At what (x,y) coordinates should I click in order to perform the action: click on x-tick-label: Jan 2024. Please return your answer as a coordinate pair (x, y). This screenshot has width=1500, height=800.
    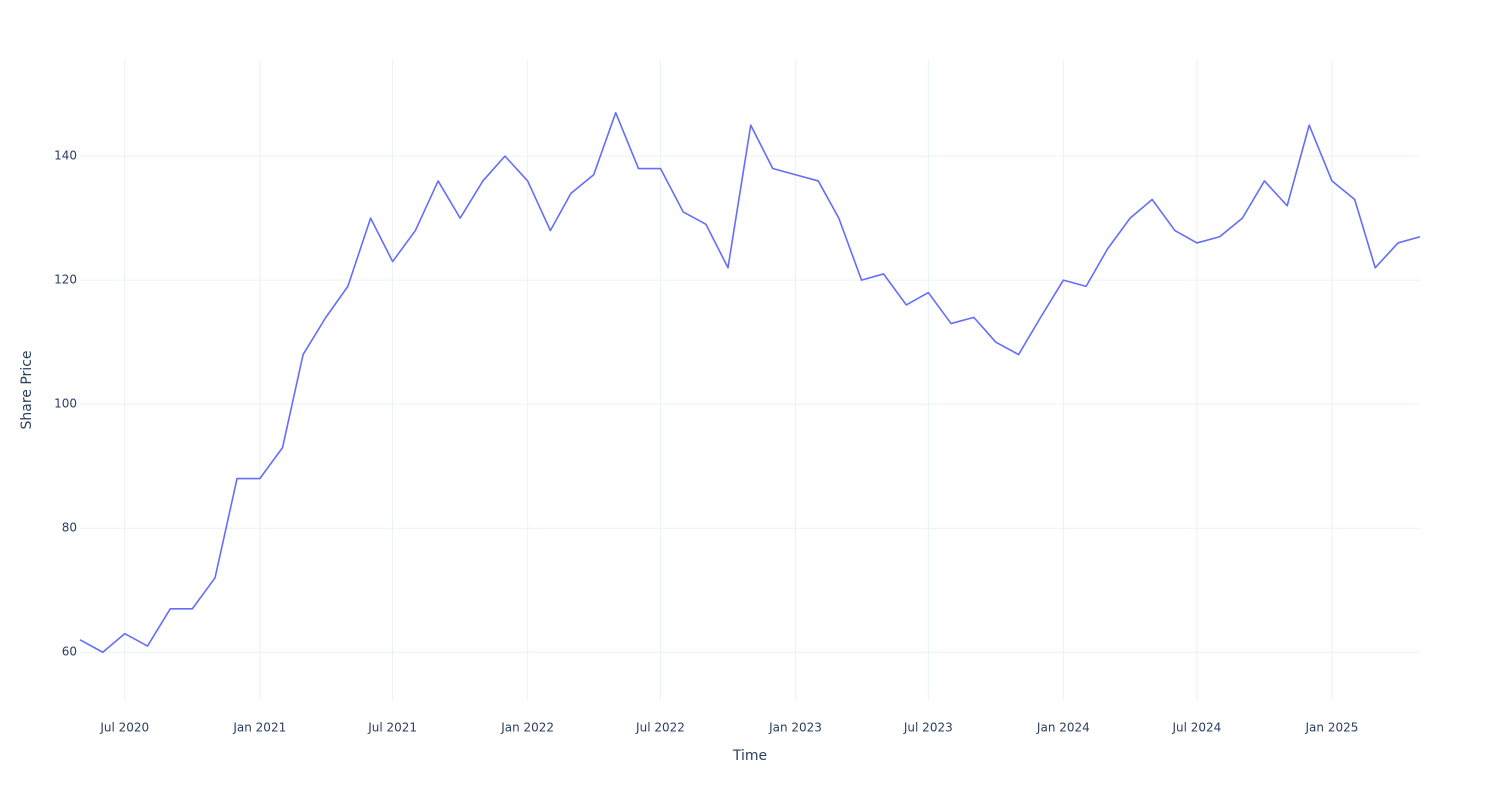
    Looking at the image, I should click on (1063, 728).